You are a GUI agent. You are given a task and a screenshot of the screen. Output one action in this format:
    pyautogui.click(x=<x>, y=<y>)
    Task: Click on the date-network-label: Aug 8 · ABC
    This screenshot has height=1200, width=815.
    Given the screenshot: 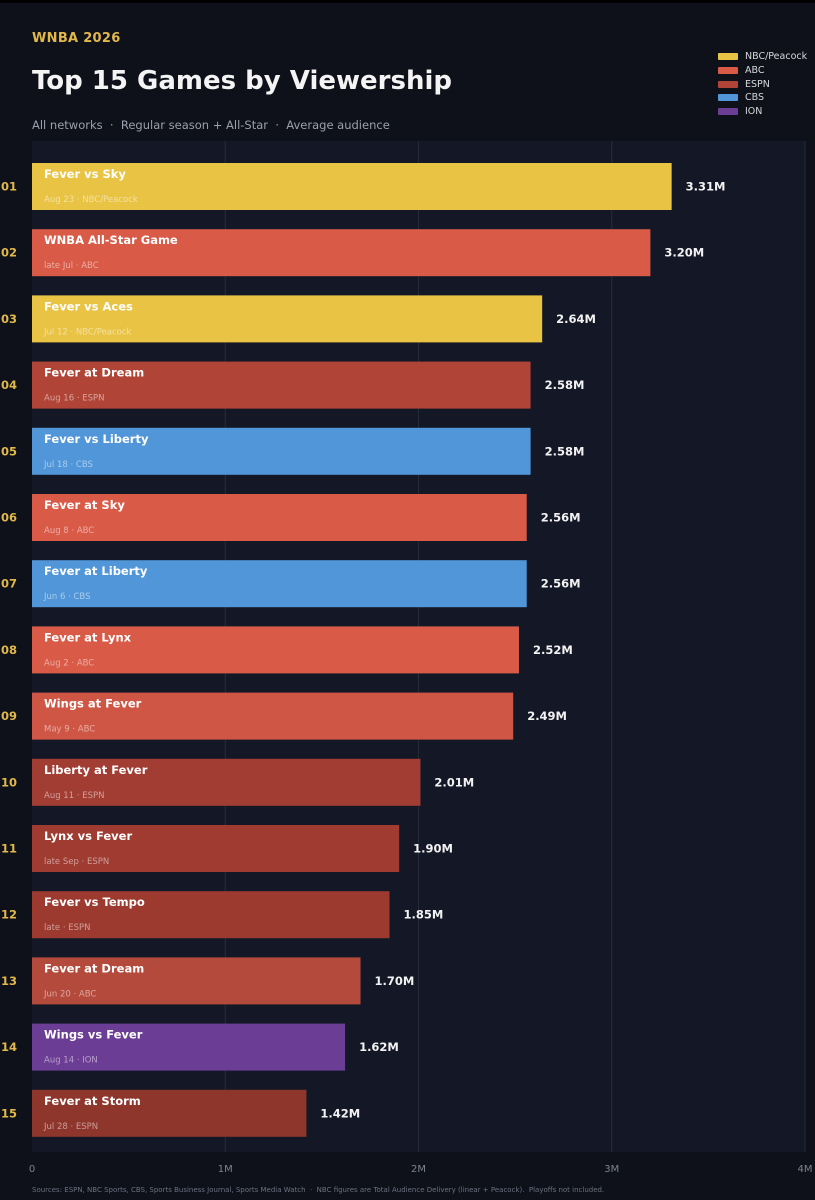 What is the action you would take?
    pyautogui.click(x=69, y=531)
    